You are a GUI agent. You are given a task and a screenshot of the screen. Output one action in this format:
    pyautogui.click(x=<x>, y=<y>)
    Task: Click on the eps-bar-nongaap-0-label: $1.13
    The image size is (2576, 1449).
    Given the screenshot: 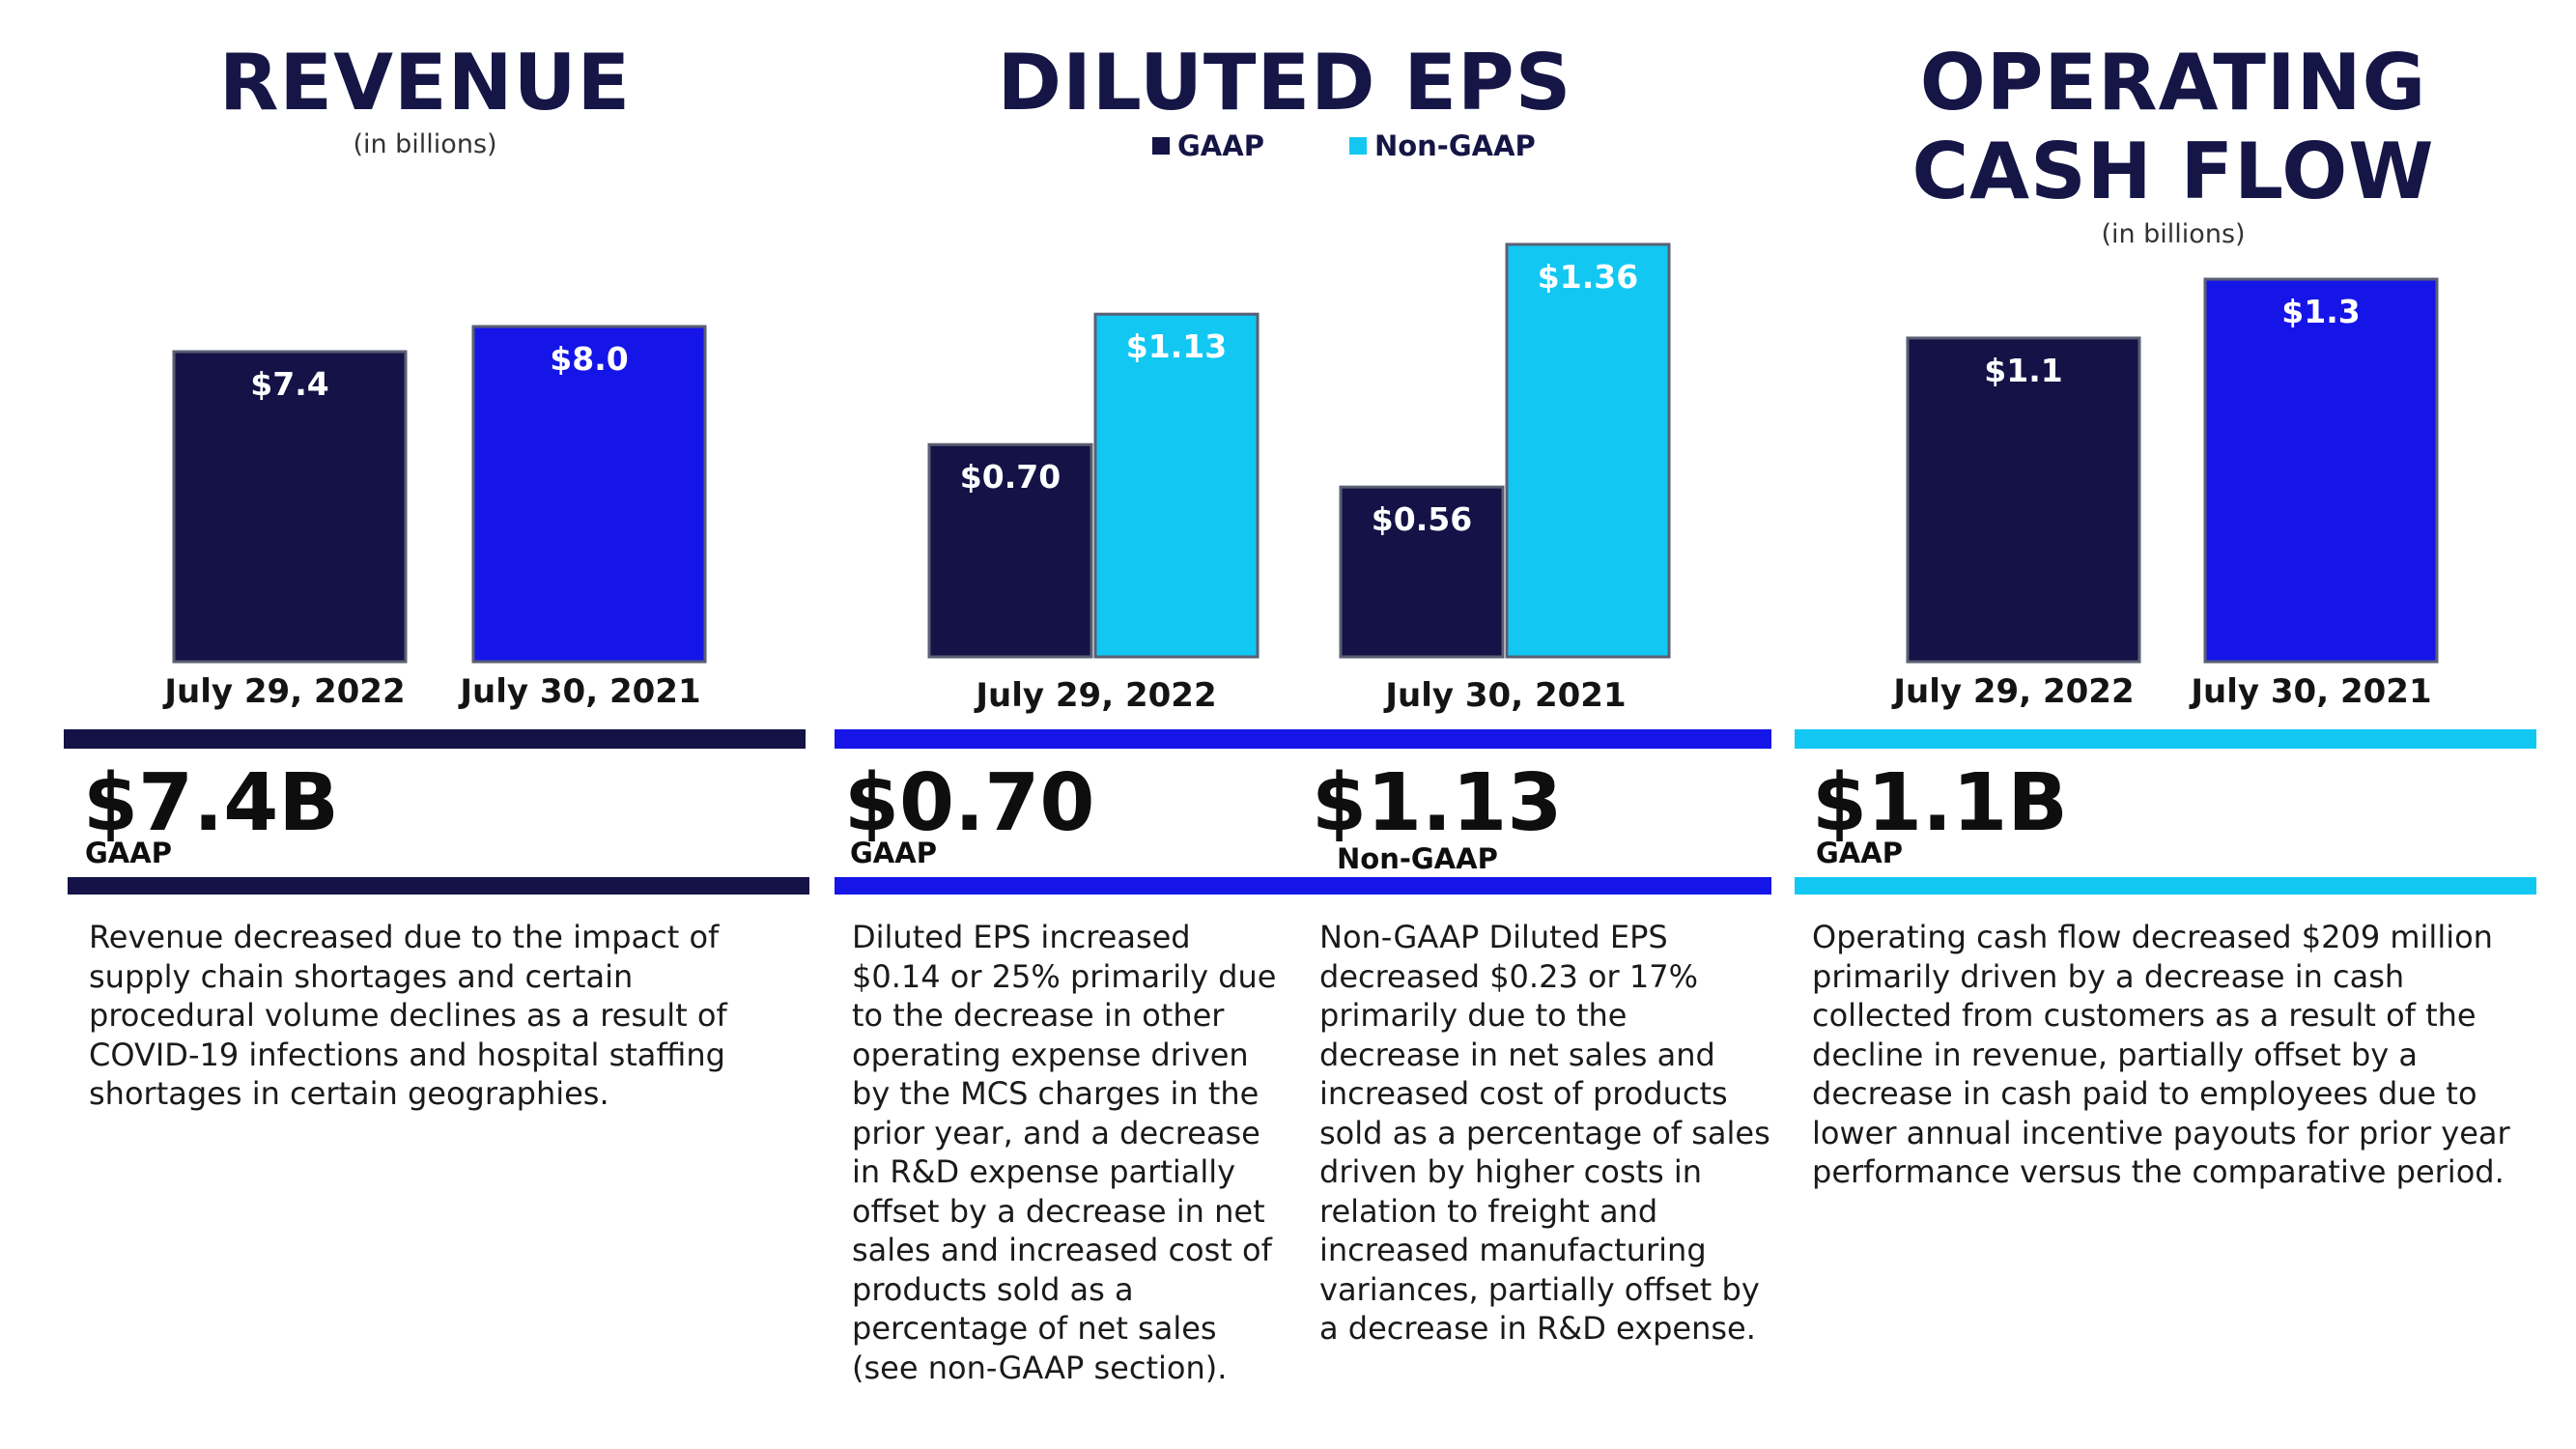 What is the action you would take?
    pyautogui.click(x=1176, y=346)
    